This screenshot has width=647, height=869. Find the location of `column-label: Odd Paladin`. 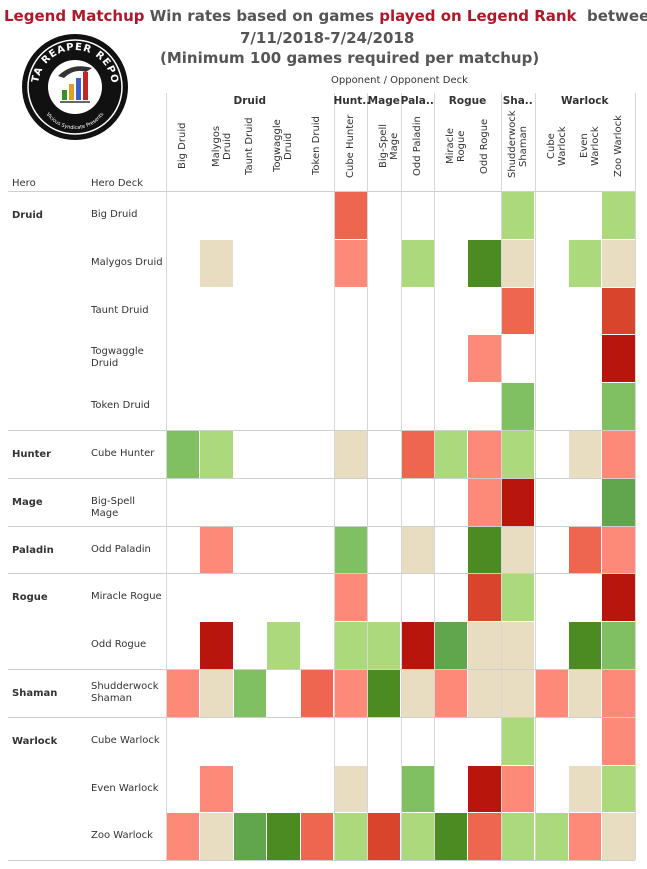

column-label: Odd Paladin is located at coordinates (417, 146).